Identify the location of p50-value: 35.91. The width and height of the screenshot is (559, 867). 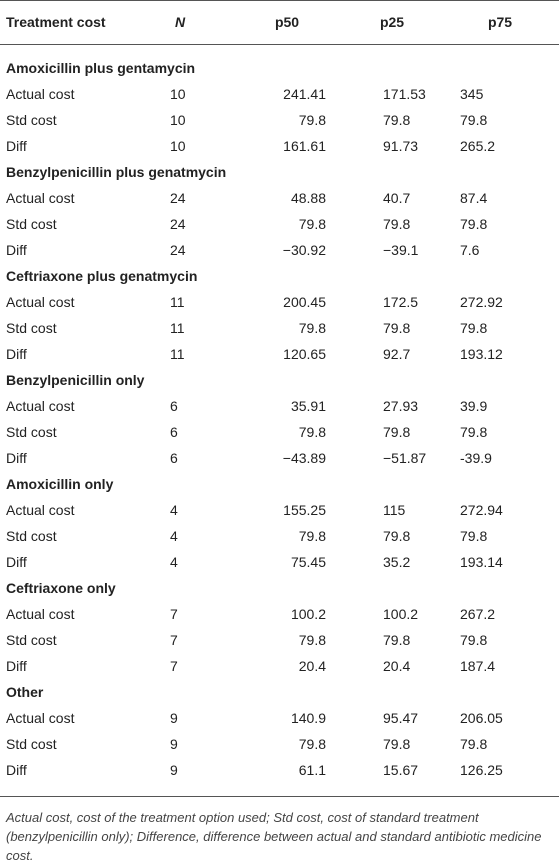
(308, 406).